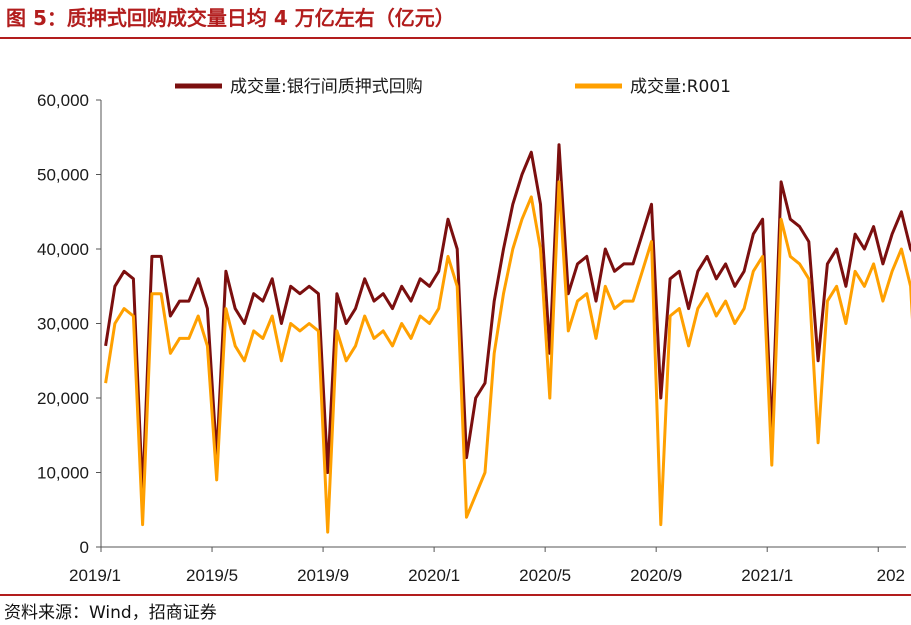  What do you see at coordinates (230, 18) in the screenshot?
I see `figure-title: 图 5：质押式回购成交量日均 4 万亿左右（亿元）` at bounding box center [230, 18].